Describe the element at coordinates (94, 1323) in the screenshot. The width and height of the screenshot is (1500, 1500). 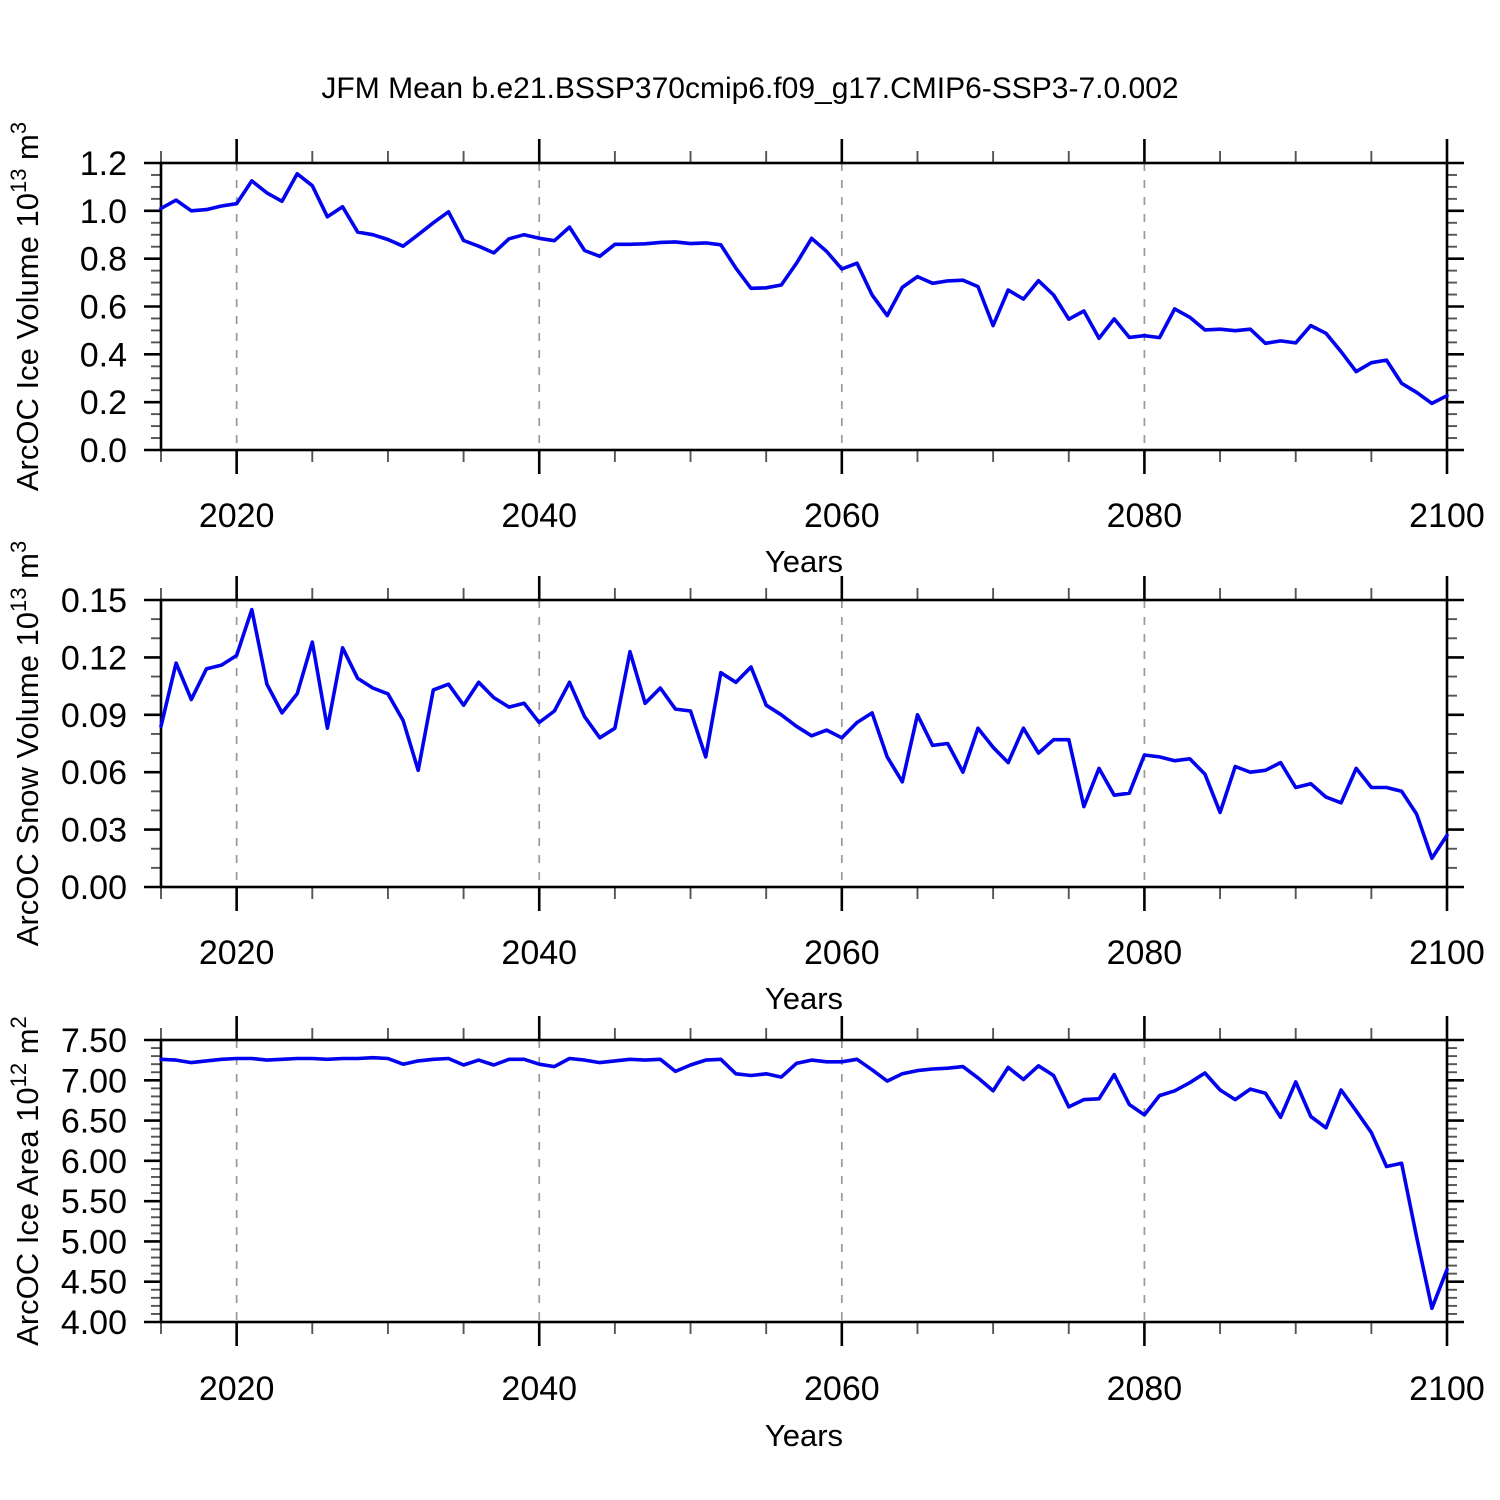
I see `y-tick-label: 4.00` at that location.